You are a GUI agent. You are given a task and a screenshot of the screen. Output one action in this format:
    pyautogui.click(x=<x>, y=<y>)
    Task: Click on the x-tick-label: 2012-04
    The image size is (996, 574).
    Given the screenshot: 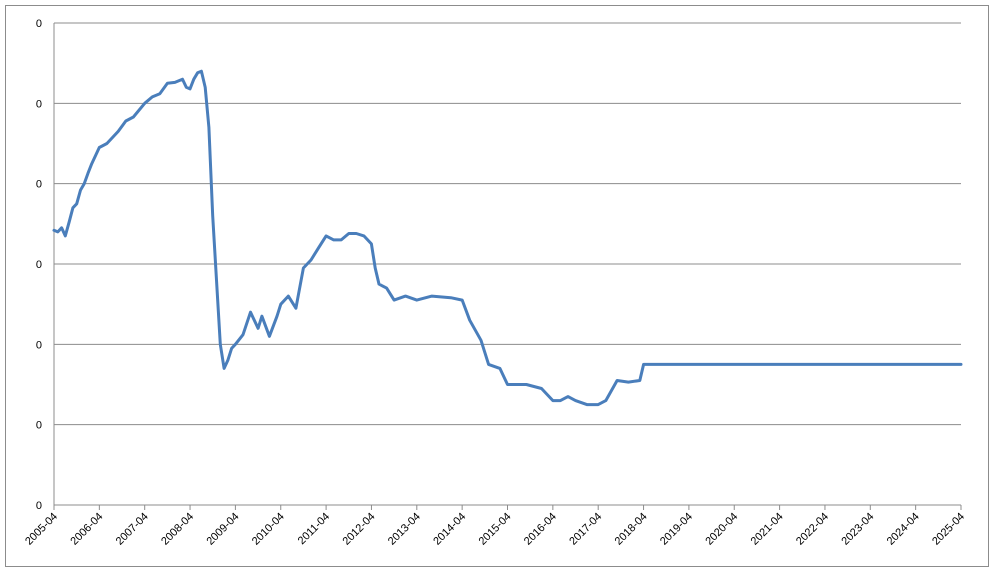 What is the action you would take?
    pyautogui.click(x=359, y=529)
    